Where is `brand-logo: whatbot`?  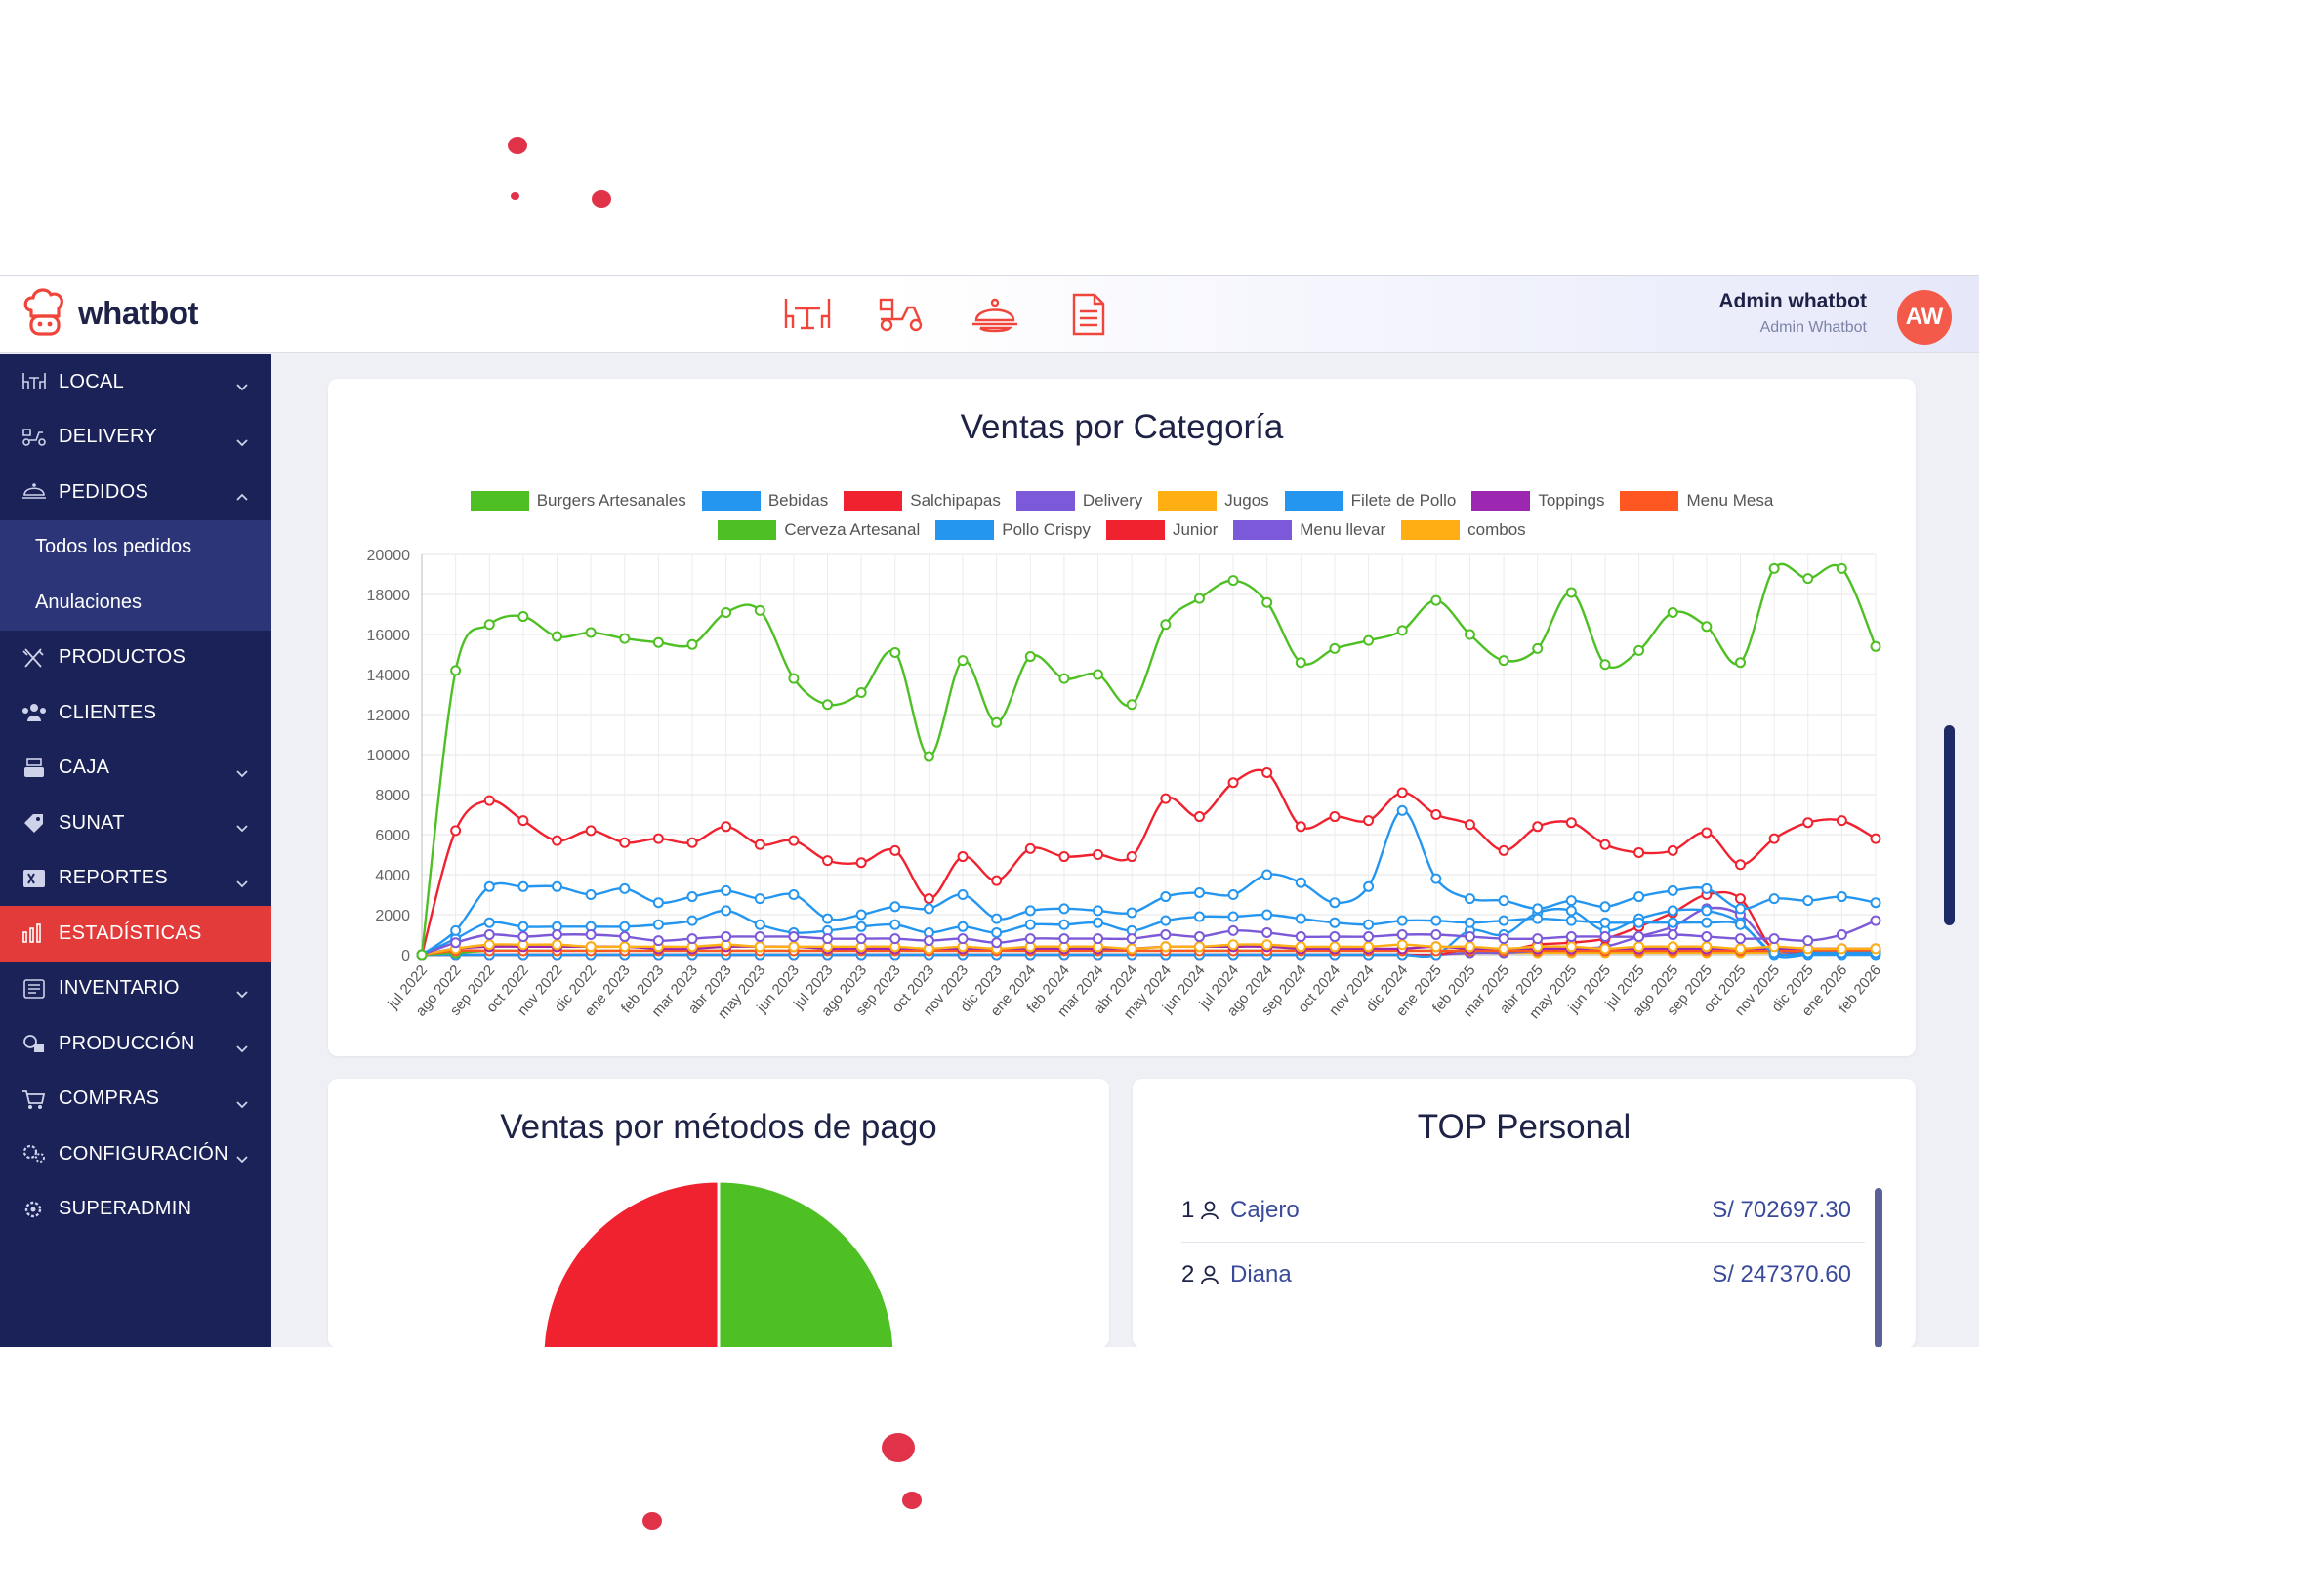 brand-logo: whatbot is located at coordinates (110, 313).